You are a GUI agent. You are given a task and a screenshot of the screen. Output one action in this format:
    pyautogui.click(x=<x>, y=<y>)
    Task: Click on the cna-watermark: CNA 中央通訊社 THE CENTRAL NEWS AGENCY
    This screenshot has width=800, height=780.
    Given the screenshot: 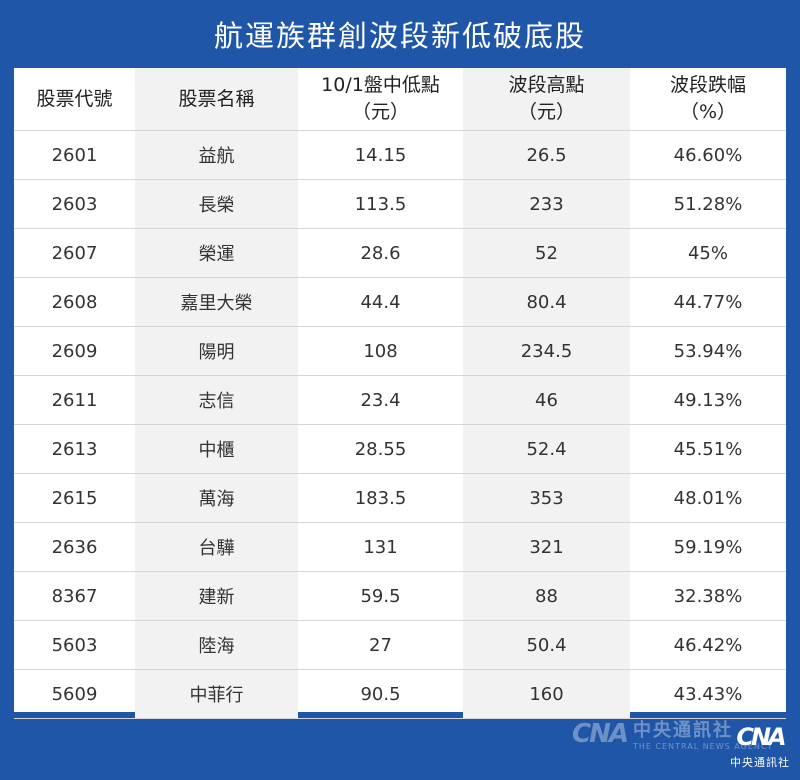 What is the action you would take?
    pyautogui.click(x=673, y=734)
    